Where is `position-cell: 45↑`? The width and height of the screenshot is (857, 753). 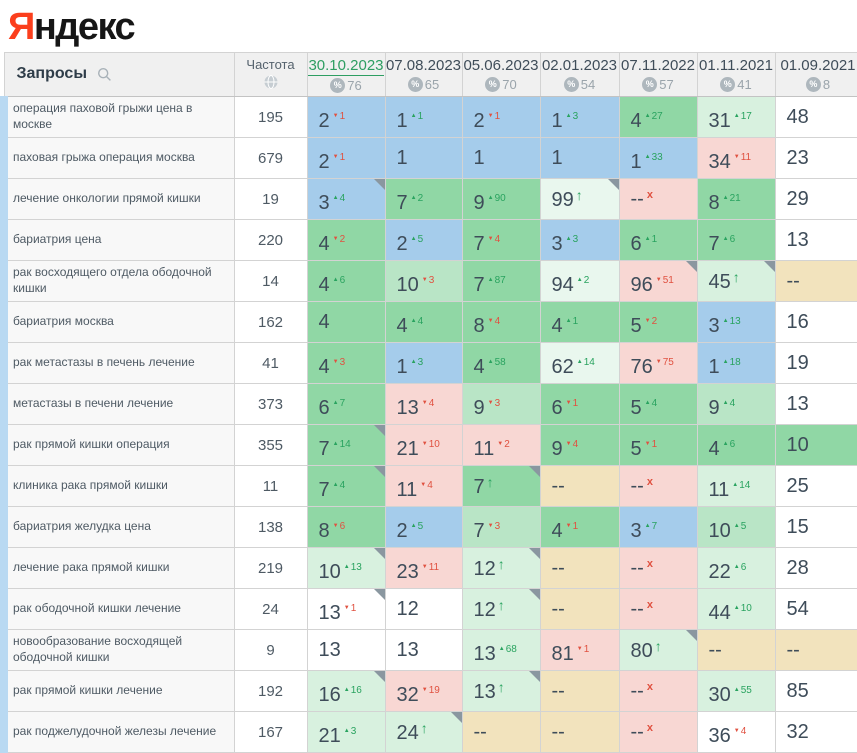
position-cell: 45↑ is located at coordinates (736, 281).